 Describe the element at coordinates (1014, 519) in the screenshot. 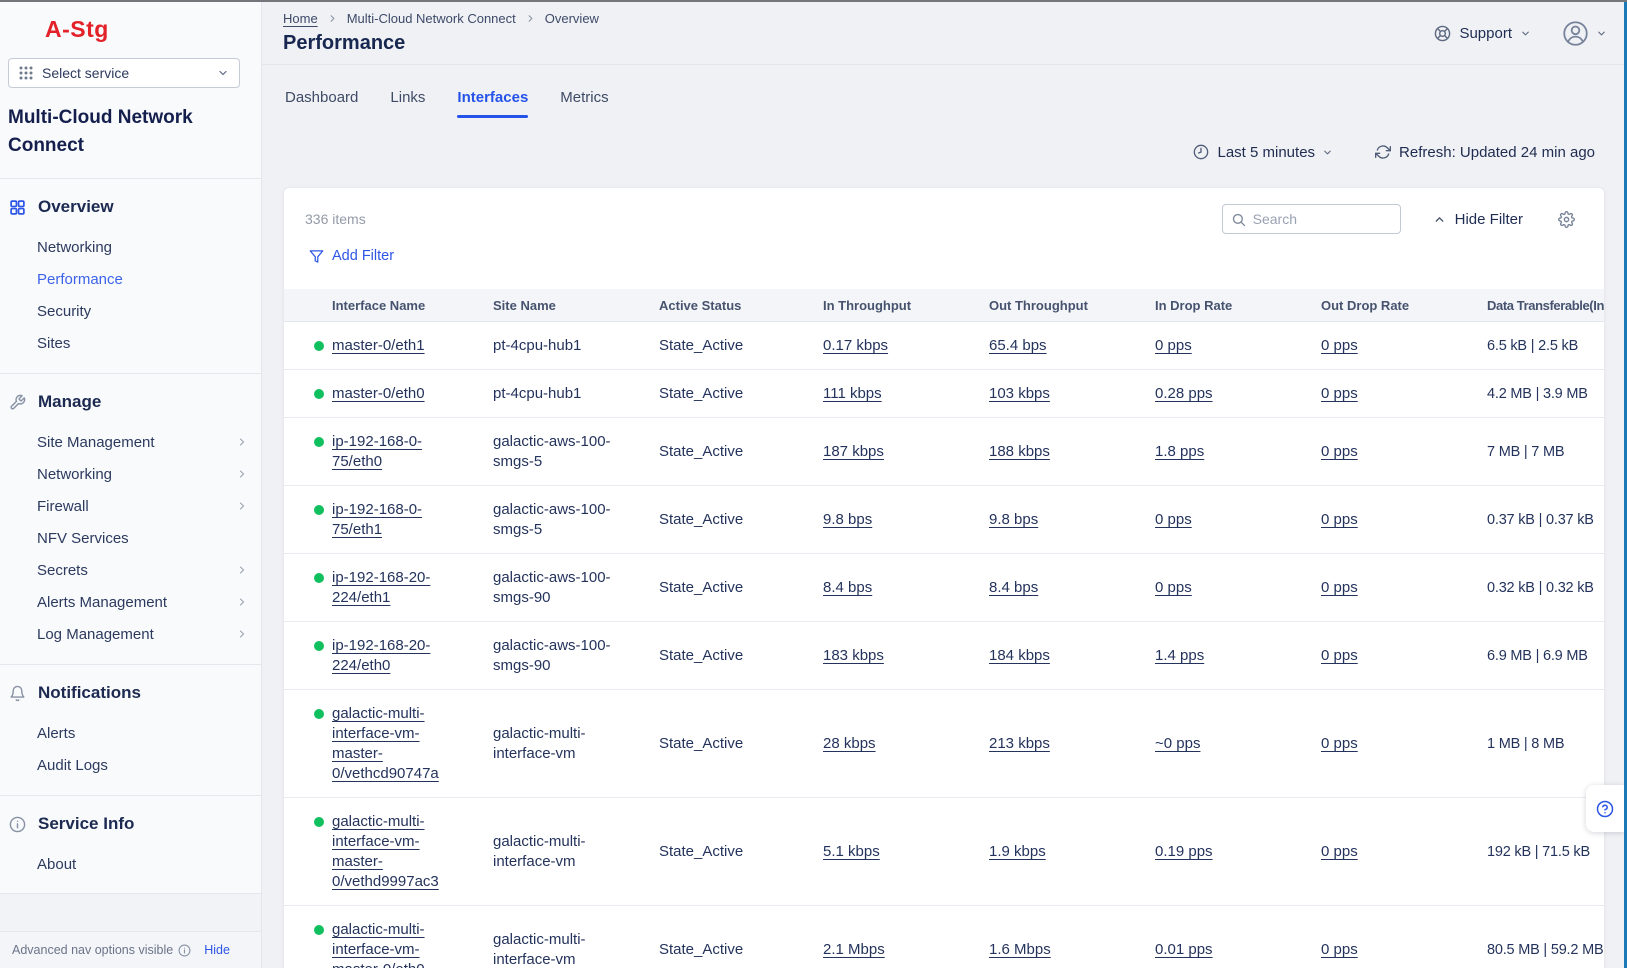

I see `out-throughput-link: 9.8 bps` at that location.